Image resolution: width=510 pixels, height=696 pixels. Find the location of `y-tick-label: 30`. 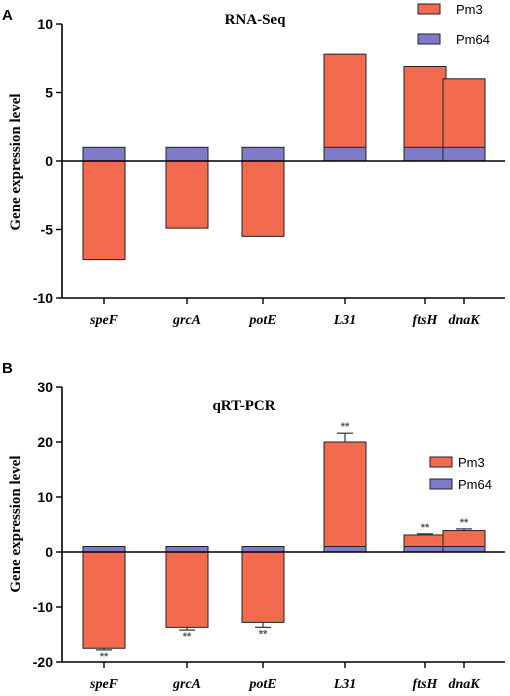

y-tick-label: 30 is located at coordinates (45, 387).